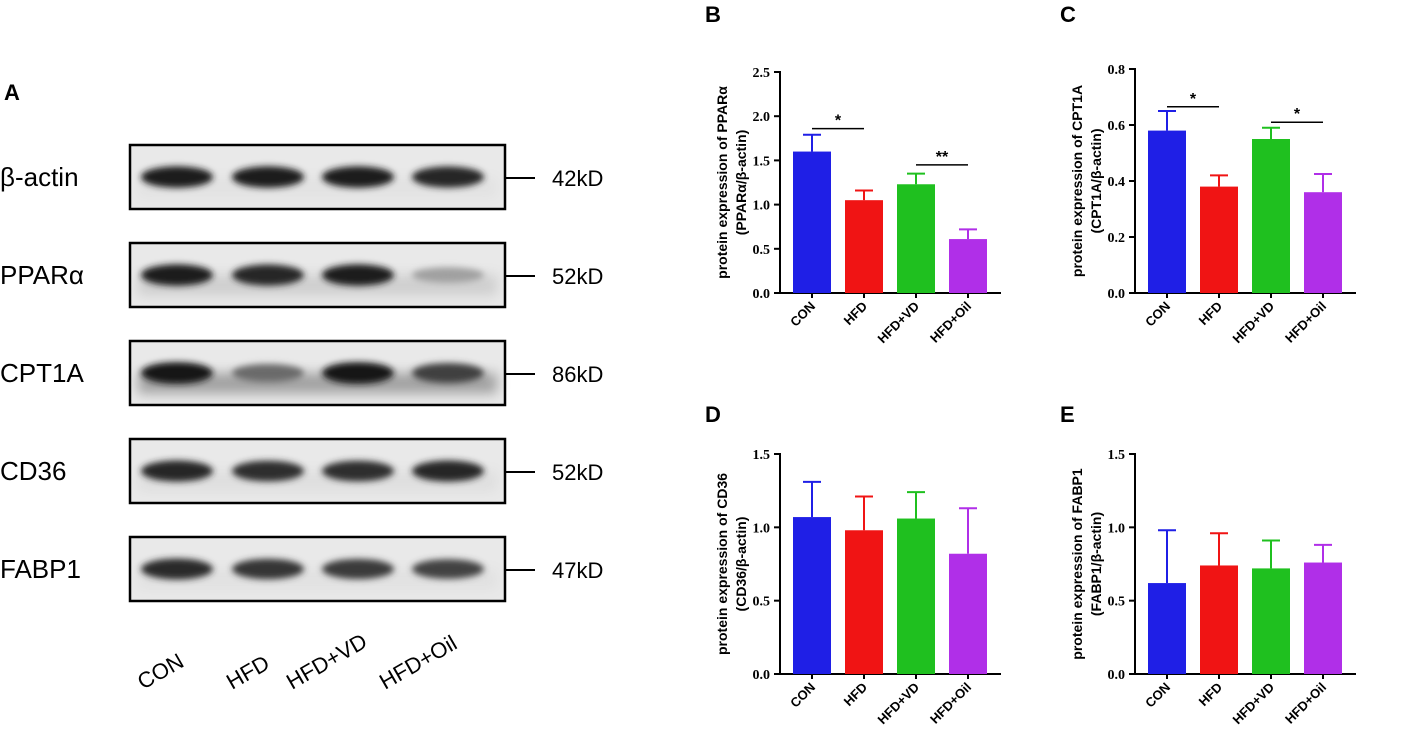 The width and height of the screenshot is (1418, 743). I want to click on y-tick-label: 0.6, so click(1117, 126).